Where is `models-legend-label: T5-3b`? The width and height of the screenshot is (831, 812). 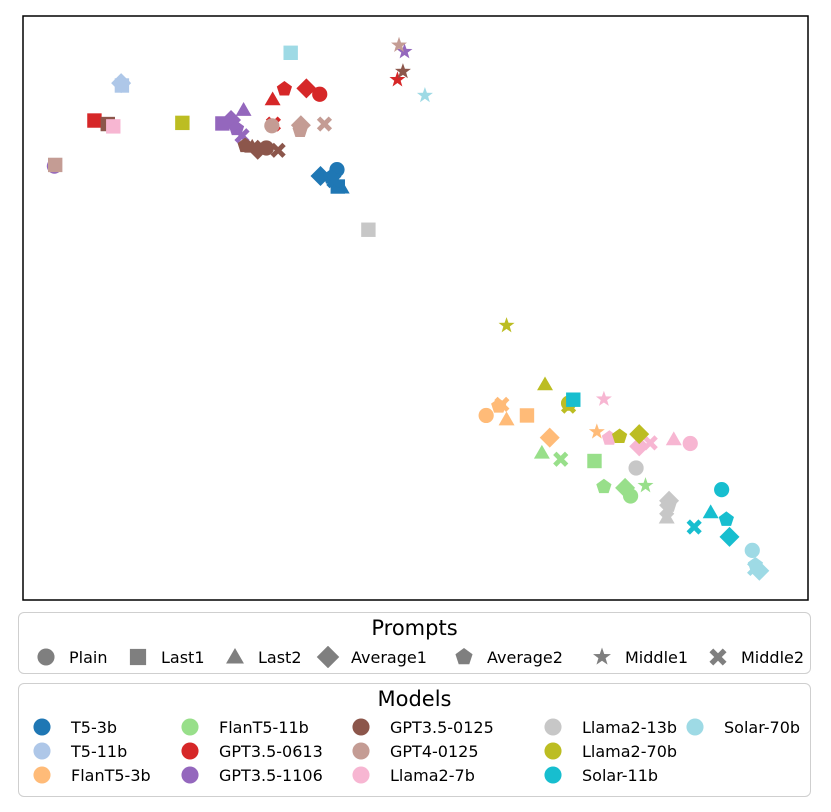
models-legend-label: T5-3b is located at coordinates (94, 727).